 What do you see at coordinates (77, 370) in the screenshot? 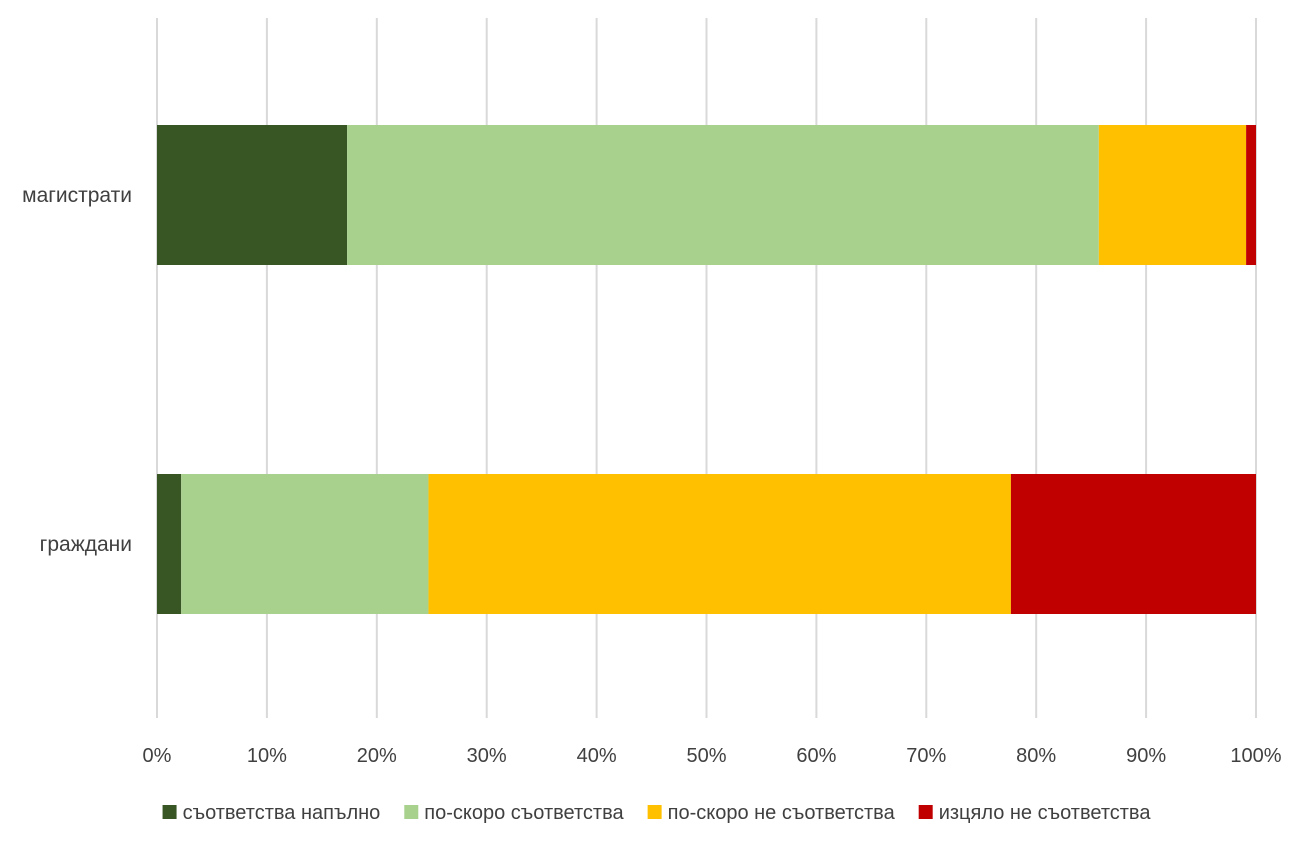
I see `category-labels: магистрати граждани` at bounding box center [77, 370].